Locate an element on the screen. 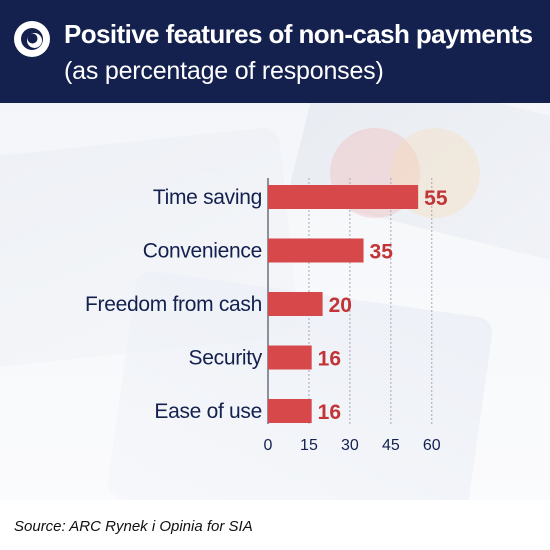 The height and width of the screenshot is (550, 550). category-label: Freedom from cash is located at coordinates (173, 304).